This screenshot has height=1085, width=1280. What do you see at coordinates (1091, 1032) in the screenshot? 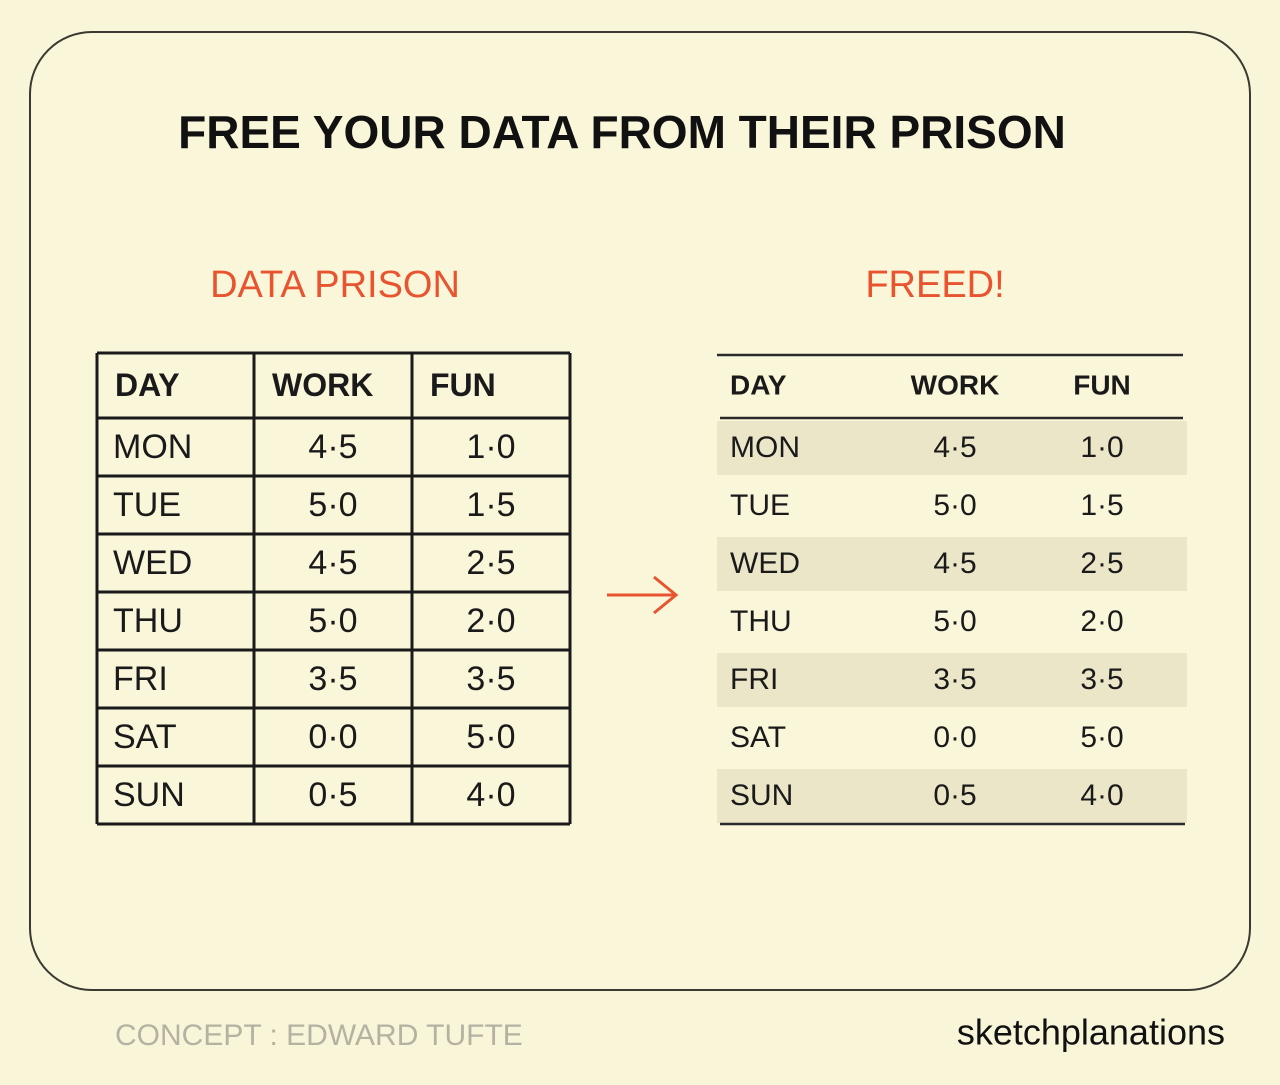
I see `brand: sketchplanations` at bounding box center [1091, 1032].